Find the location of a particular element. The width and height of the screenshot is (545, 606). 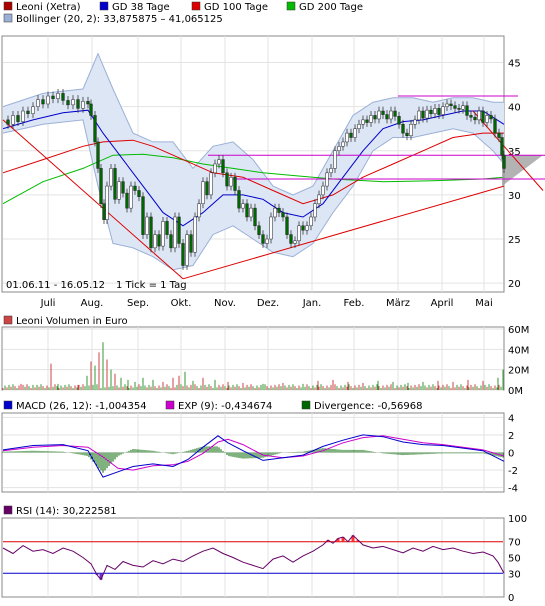

x-tick-label: März is located at coordinates (398, 303).